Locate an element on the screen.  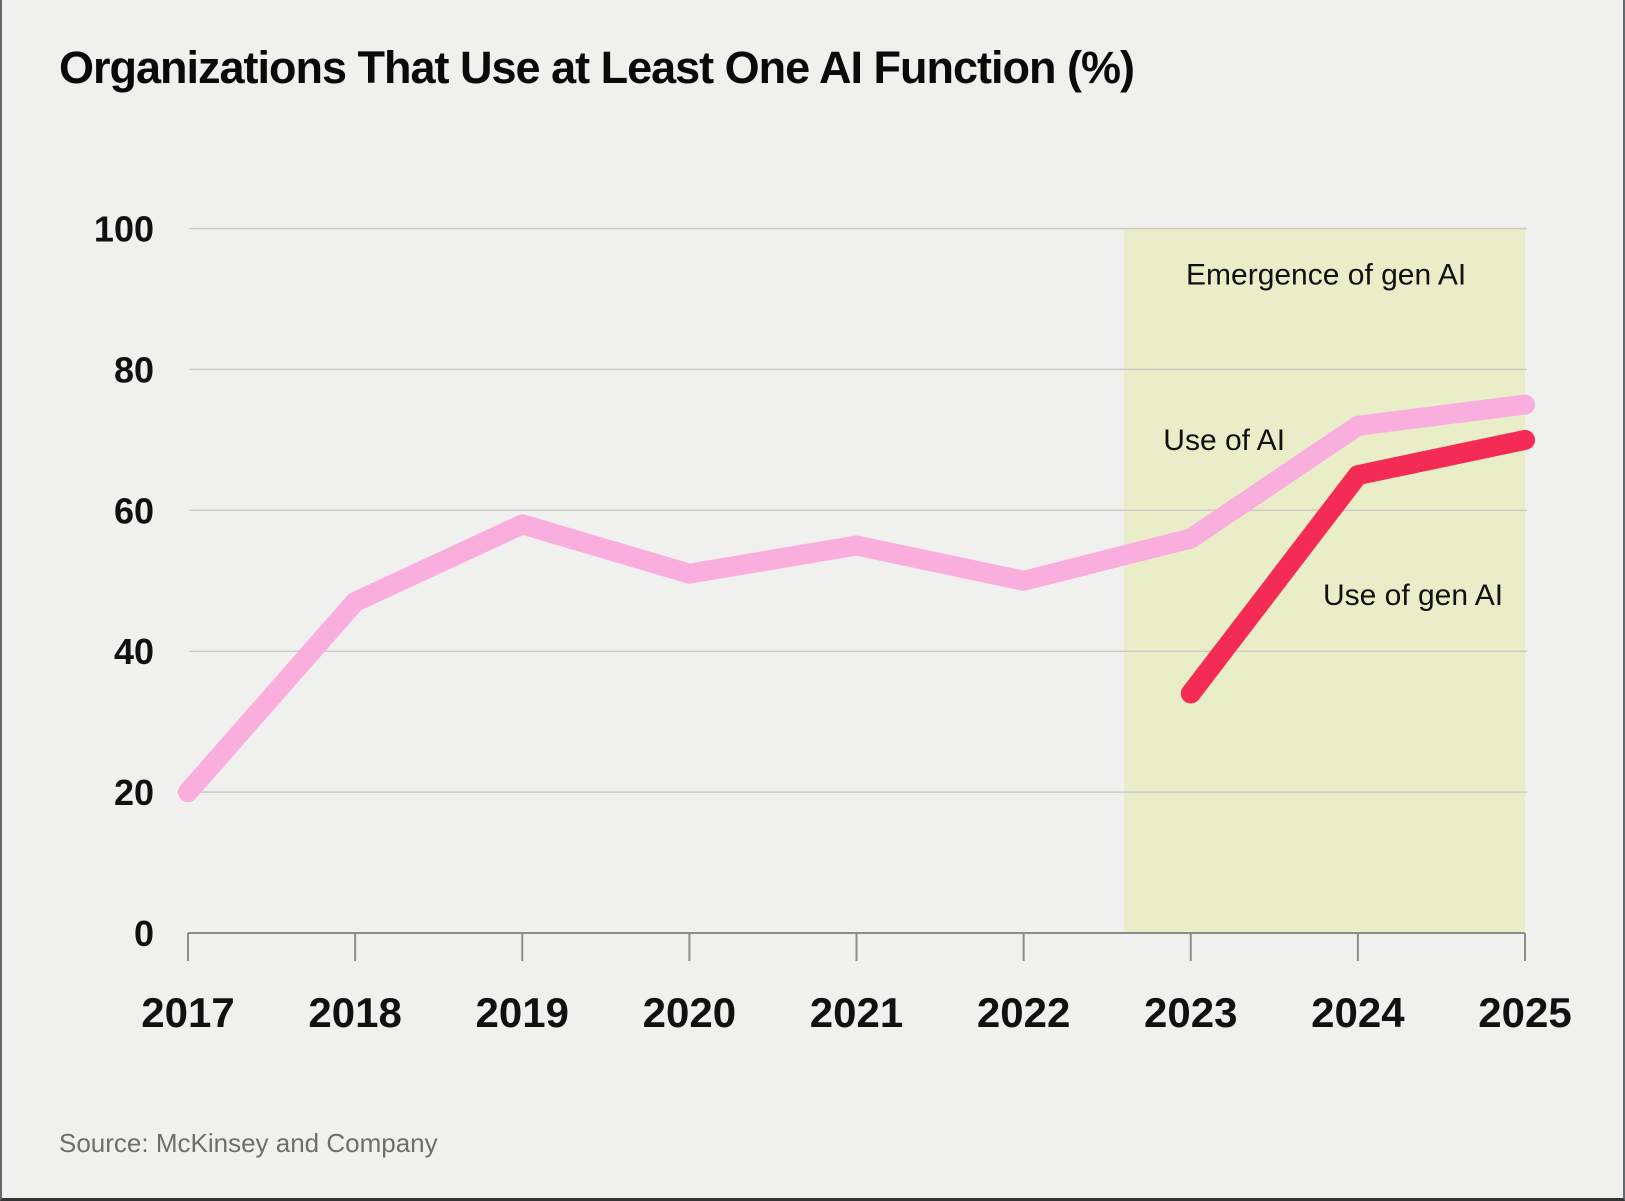
y-tick-label: 100 is located at coordinates (124, 229).